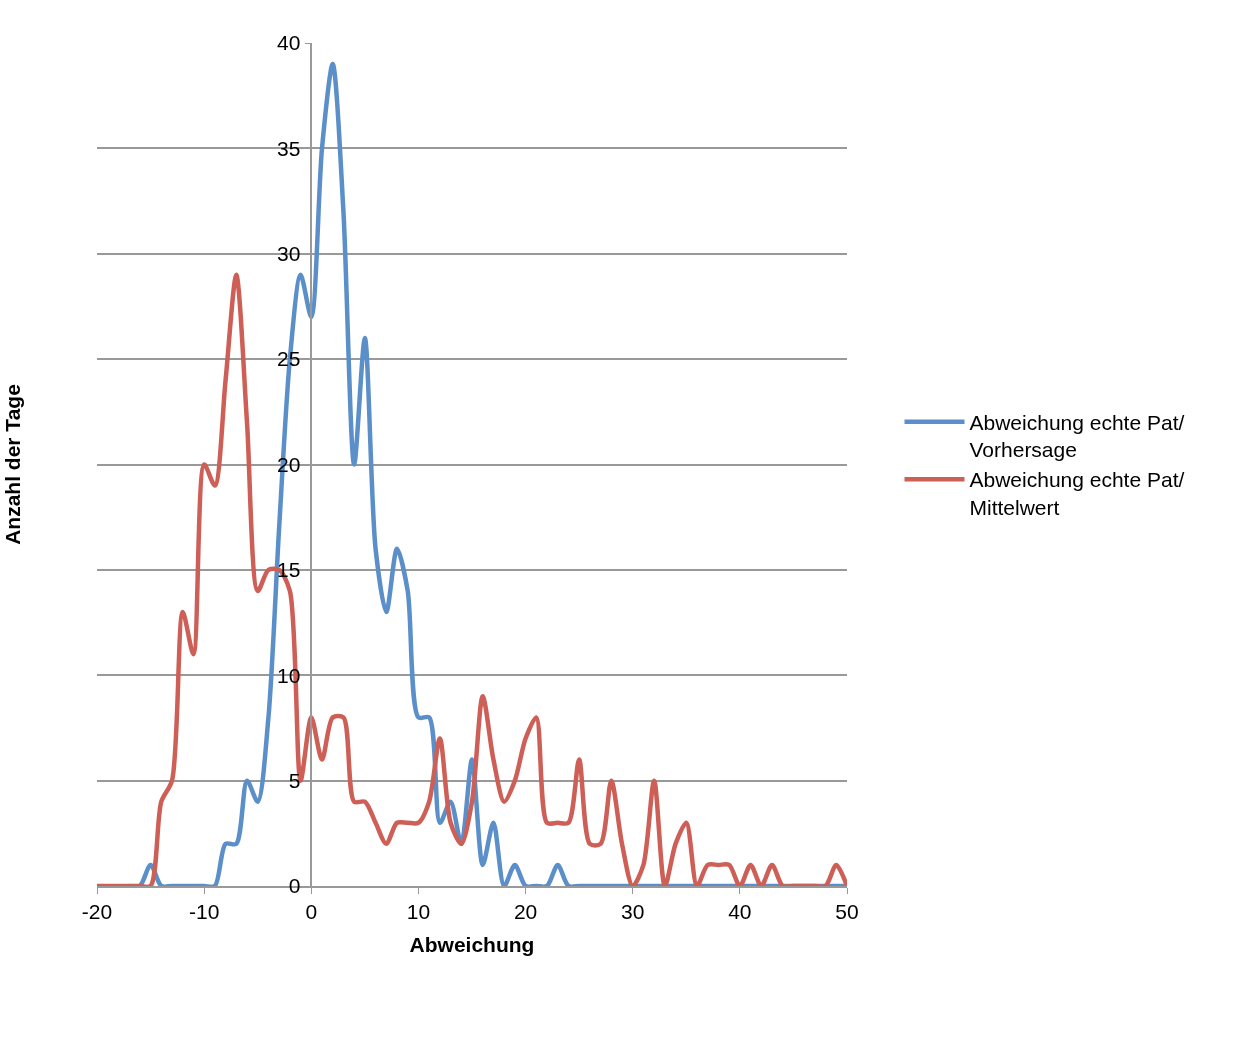 The height and width of the screenshot is (1041, 1254). Describe the element at coordinates (1077, 493) in the screenshot. I see `legend-label: Abweichung echte Pat/ Mittelwert` at that location.